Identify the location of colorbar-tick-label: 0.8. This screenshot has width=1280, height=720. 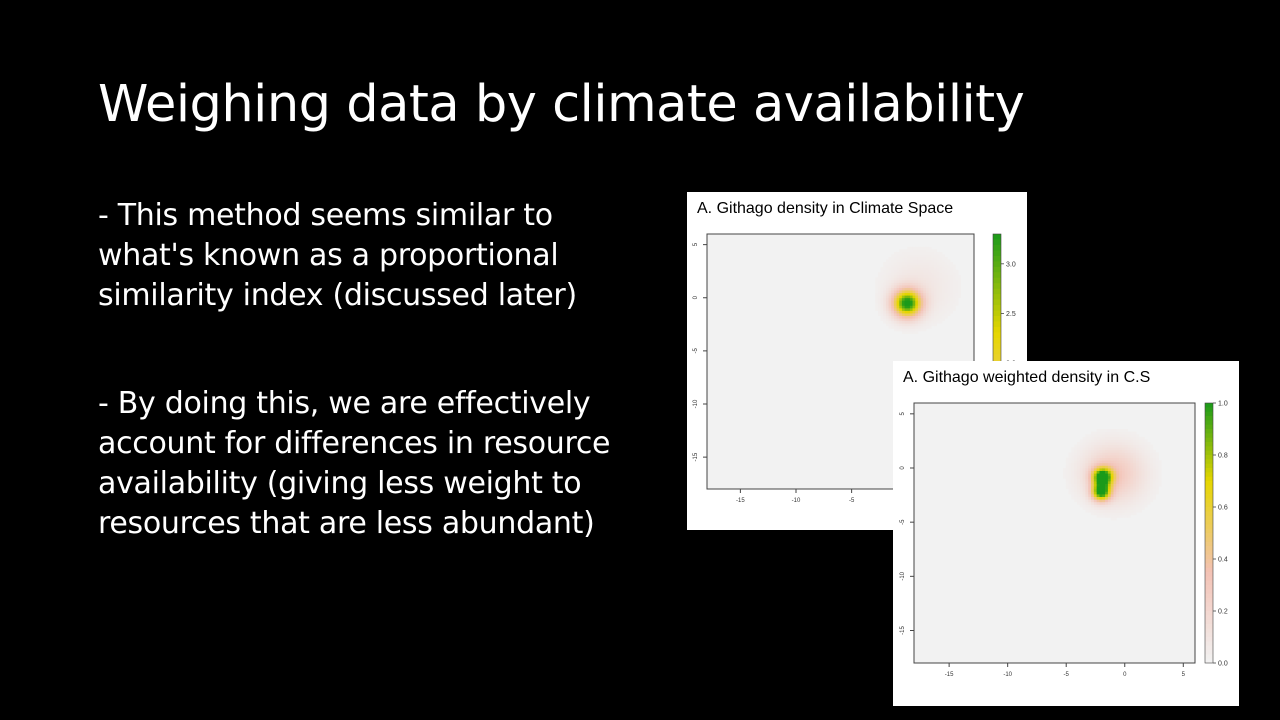
(1223, 456).